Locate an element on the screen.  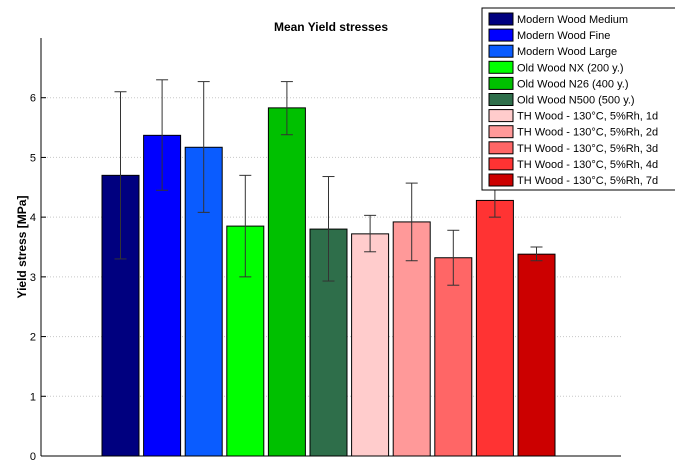
y-tick-label-4: 4 is located at coordinates (33, 218).